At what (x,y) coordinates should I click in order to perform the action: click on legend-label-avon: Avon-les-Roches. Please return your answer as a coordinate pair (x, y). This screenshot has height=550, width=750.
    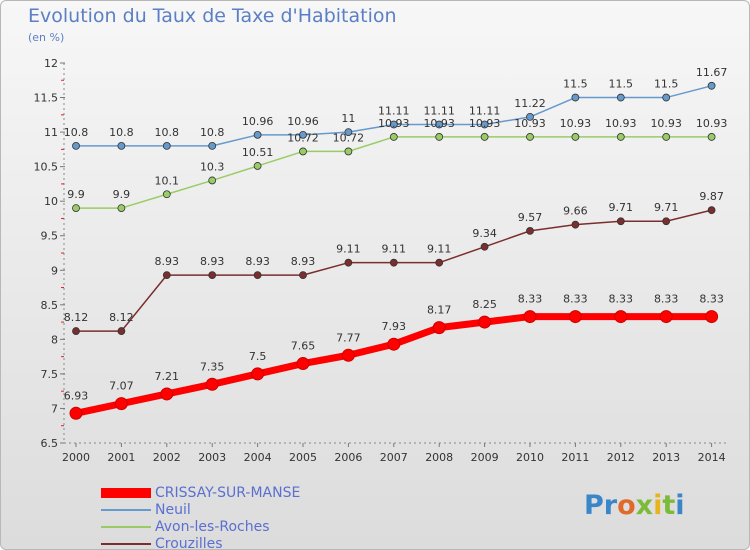
    Looking at the image, I should click on (212, 527).